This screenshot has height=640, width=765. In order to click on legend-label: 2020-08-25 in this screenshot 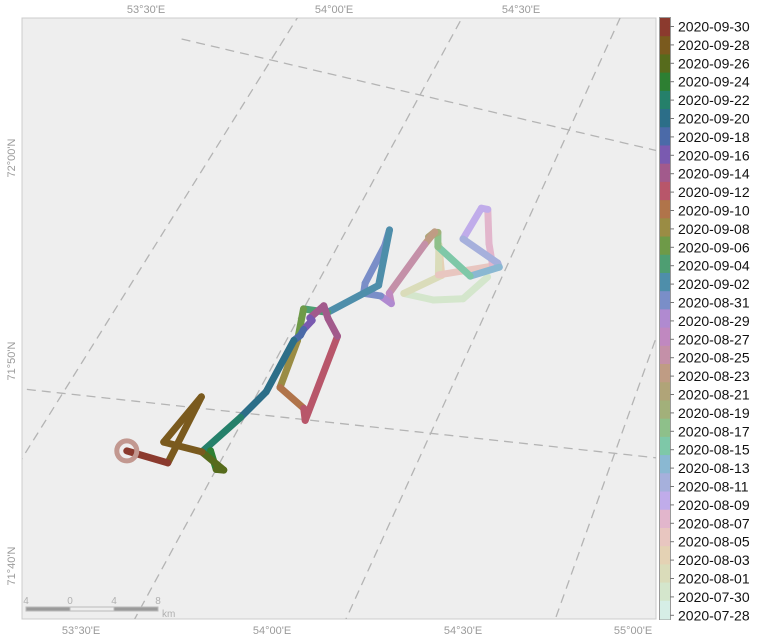, I will do `click(714, 358)`.